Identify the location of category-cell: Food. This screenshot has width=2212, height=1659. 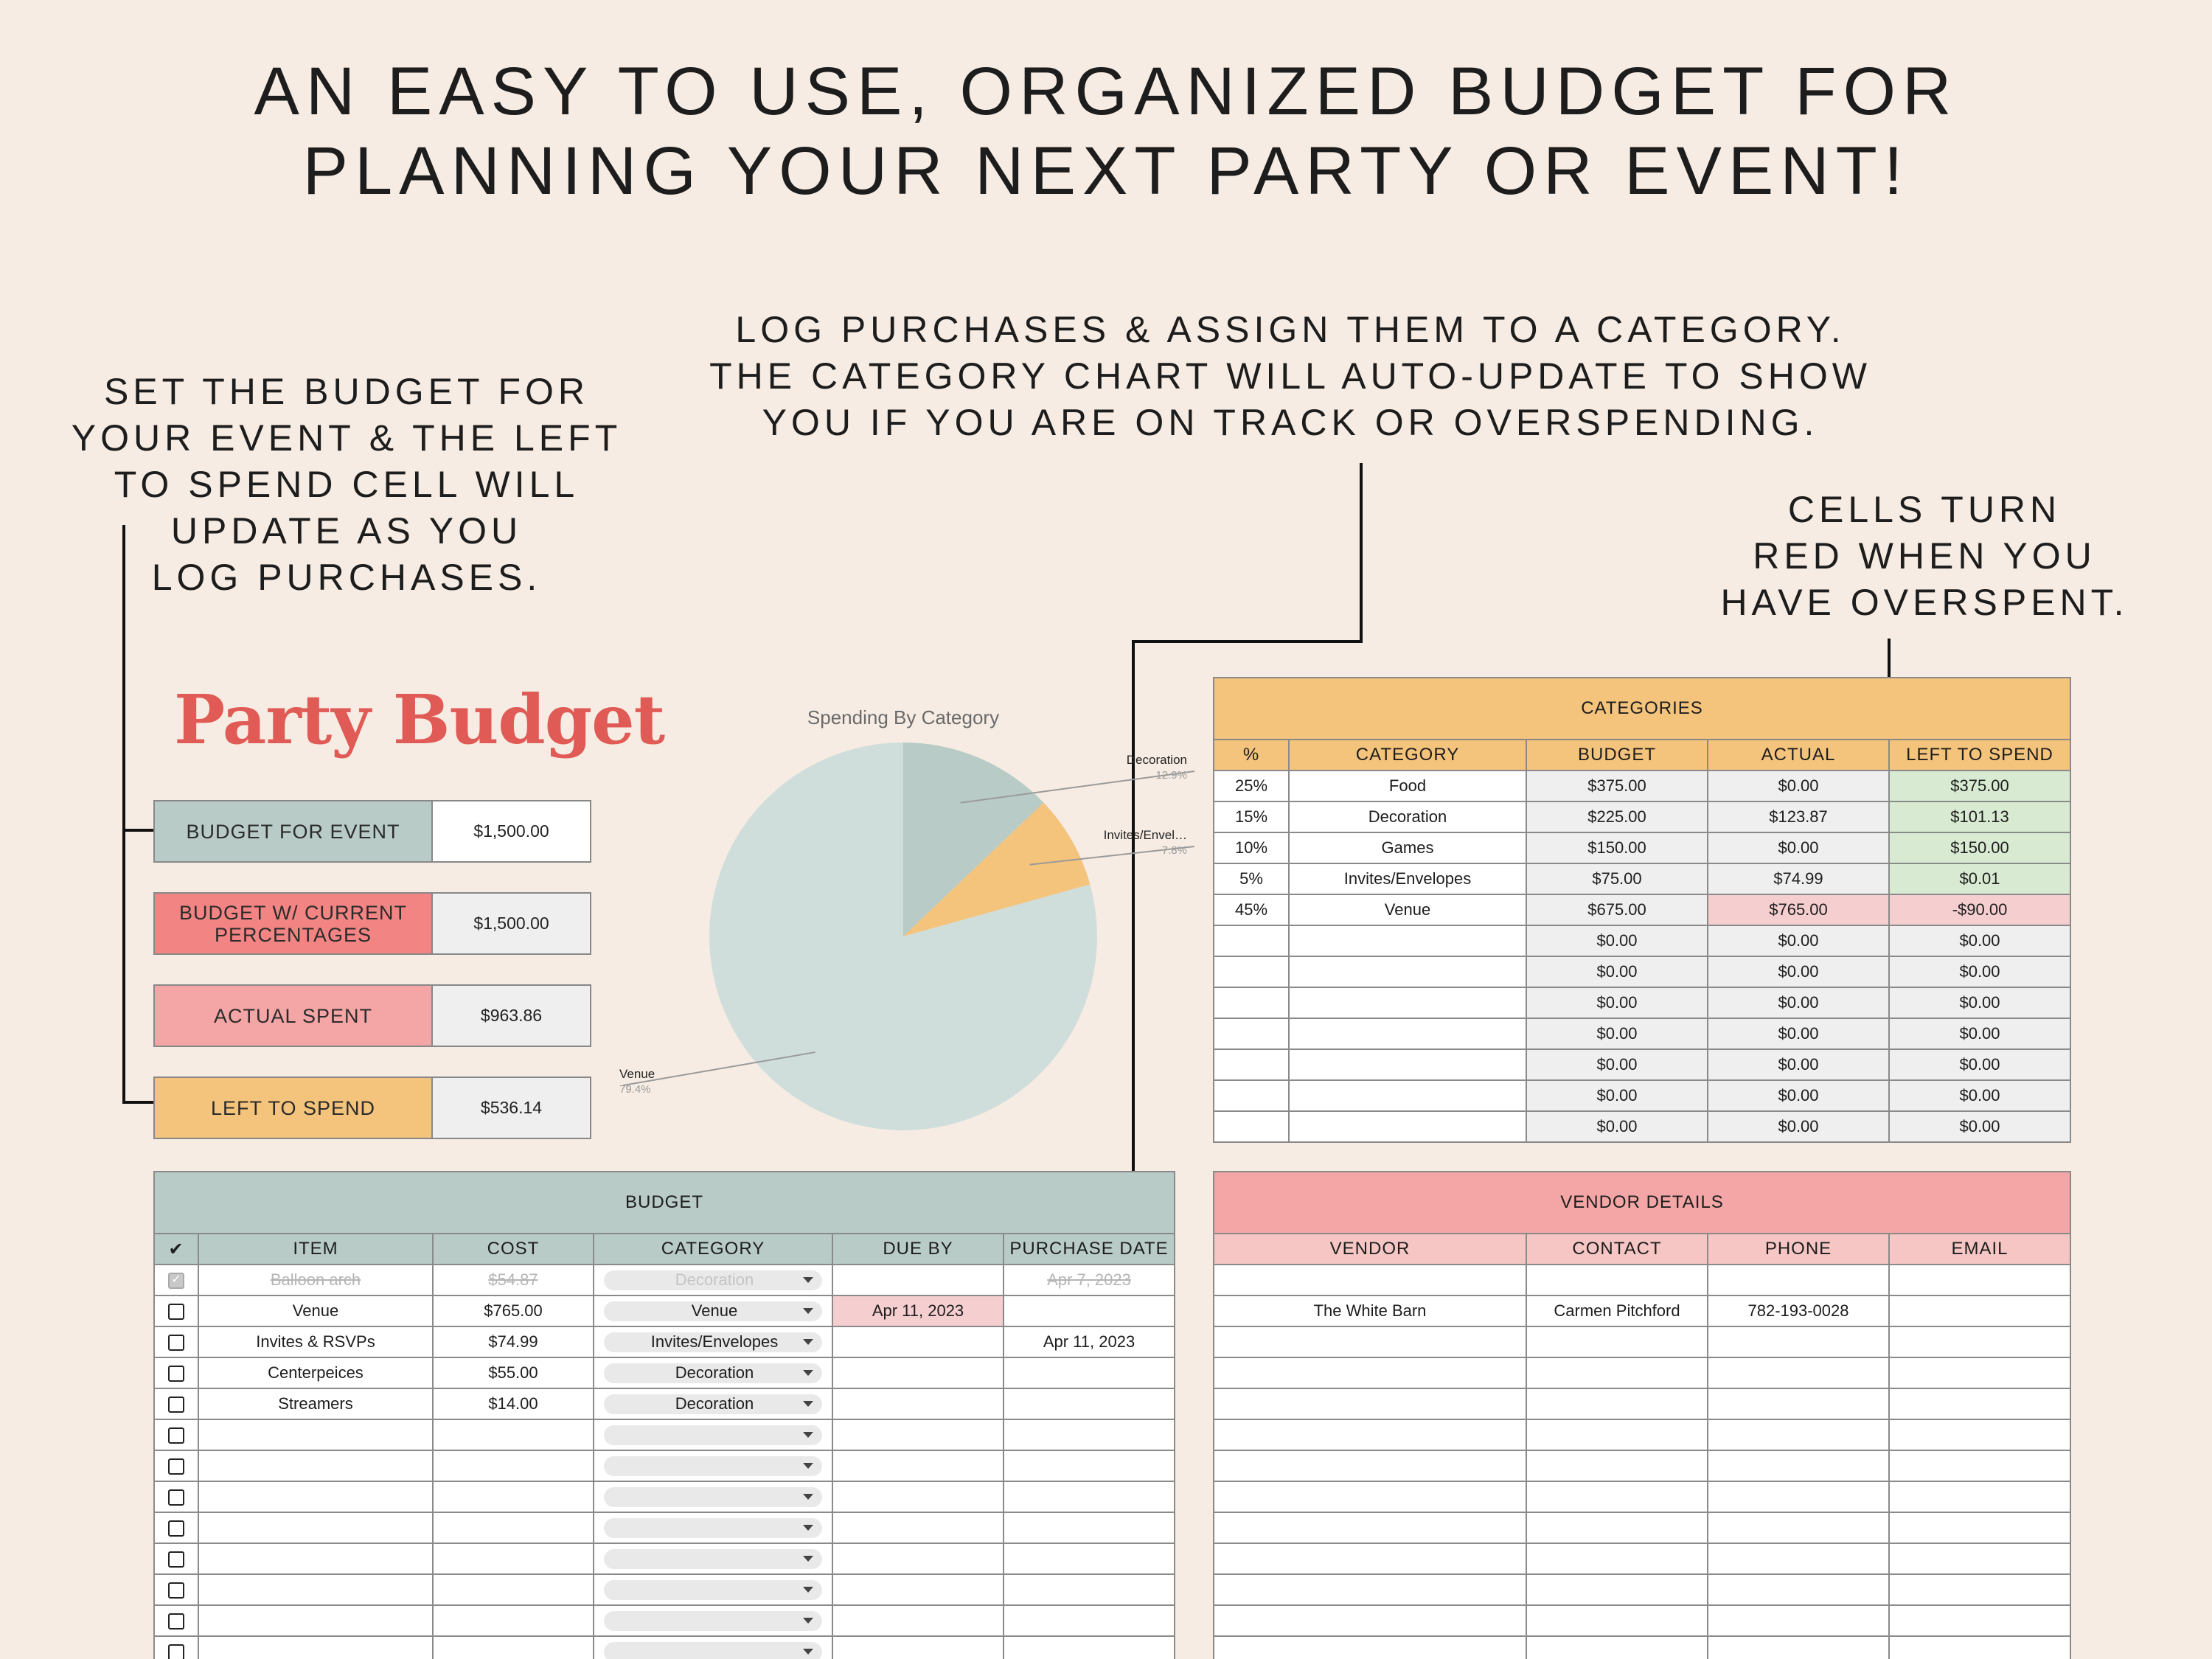
(1407, 786).